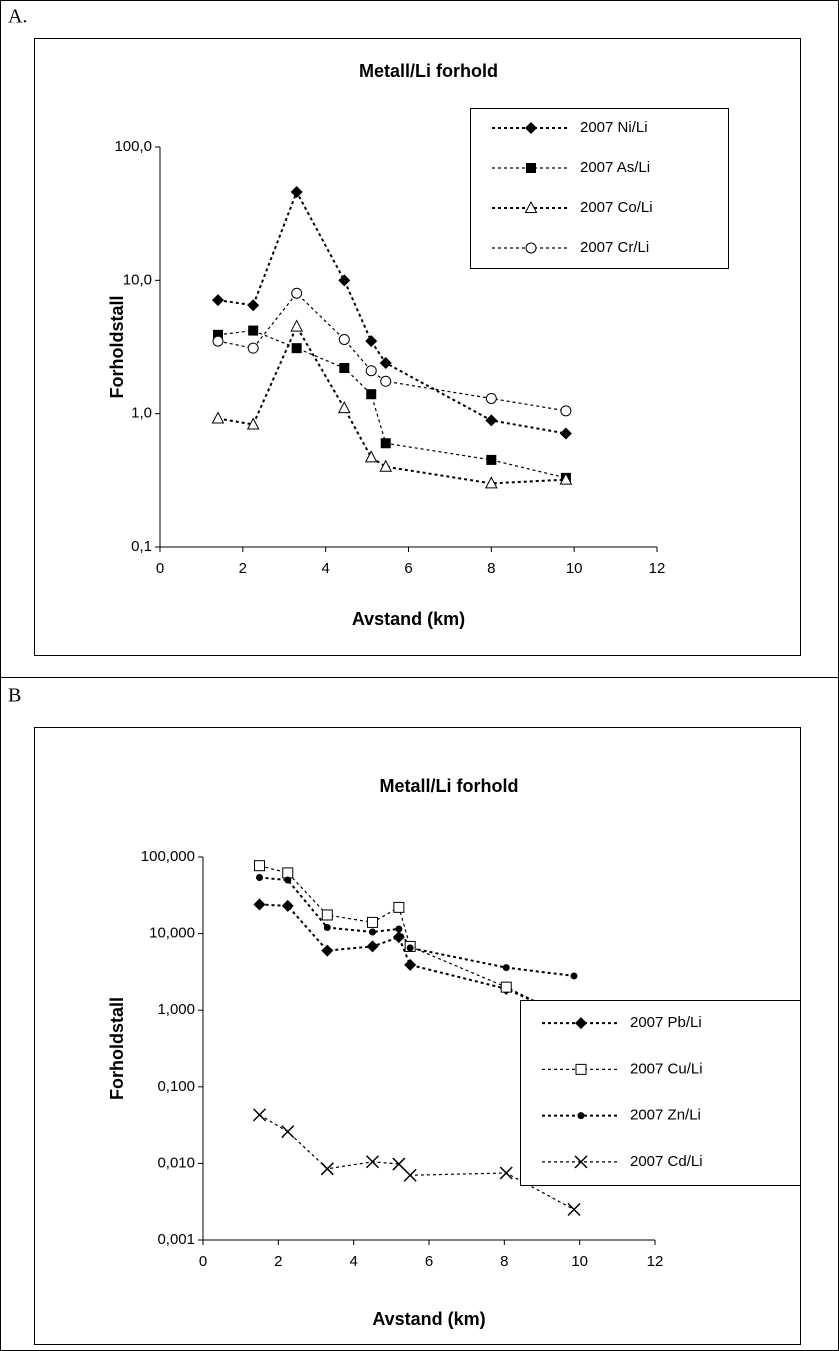 The width and height of the screenshot is (839, 1351). What do you see at coordinates (176, 1009) in the screenshot?
I see `y-tick-label: 1,000` at bounding box center [176, 1009].